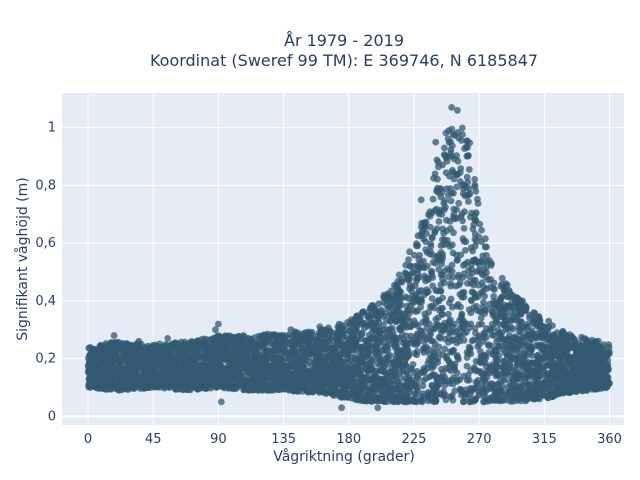 The width and height of the screenshot is (640, 480). What do you see at coordinates (344, 40) in the screenshot?
I see `chart-title: År 1979 - 2019` at bounding box center [344, 40].